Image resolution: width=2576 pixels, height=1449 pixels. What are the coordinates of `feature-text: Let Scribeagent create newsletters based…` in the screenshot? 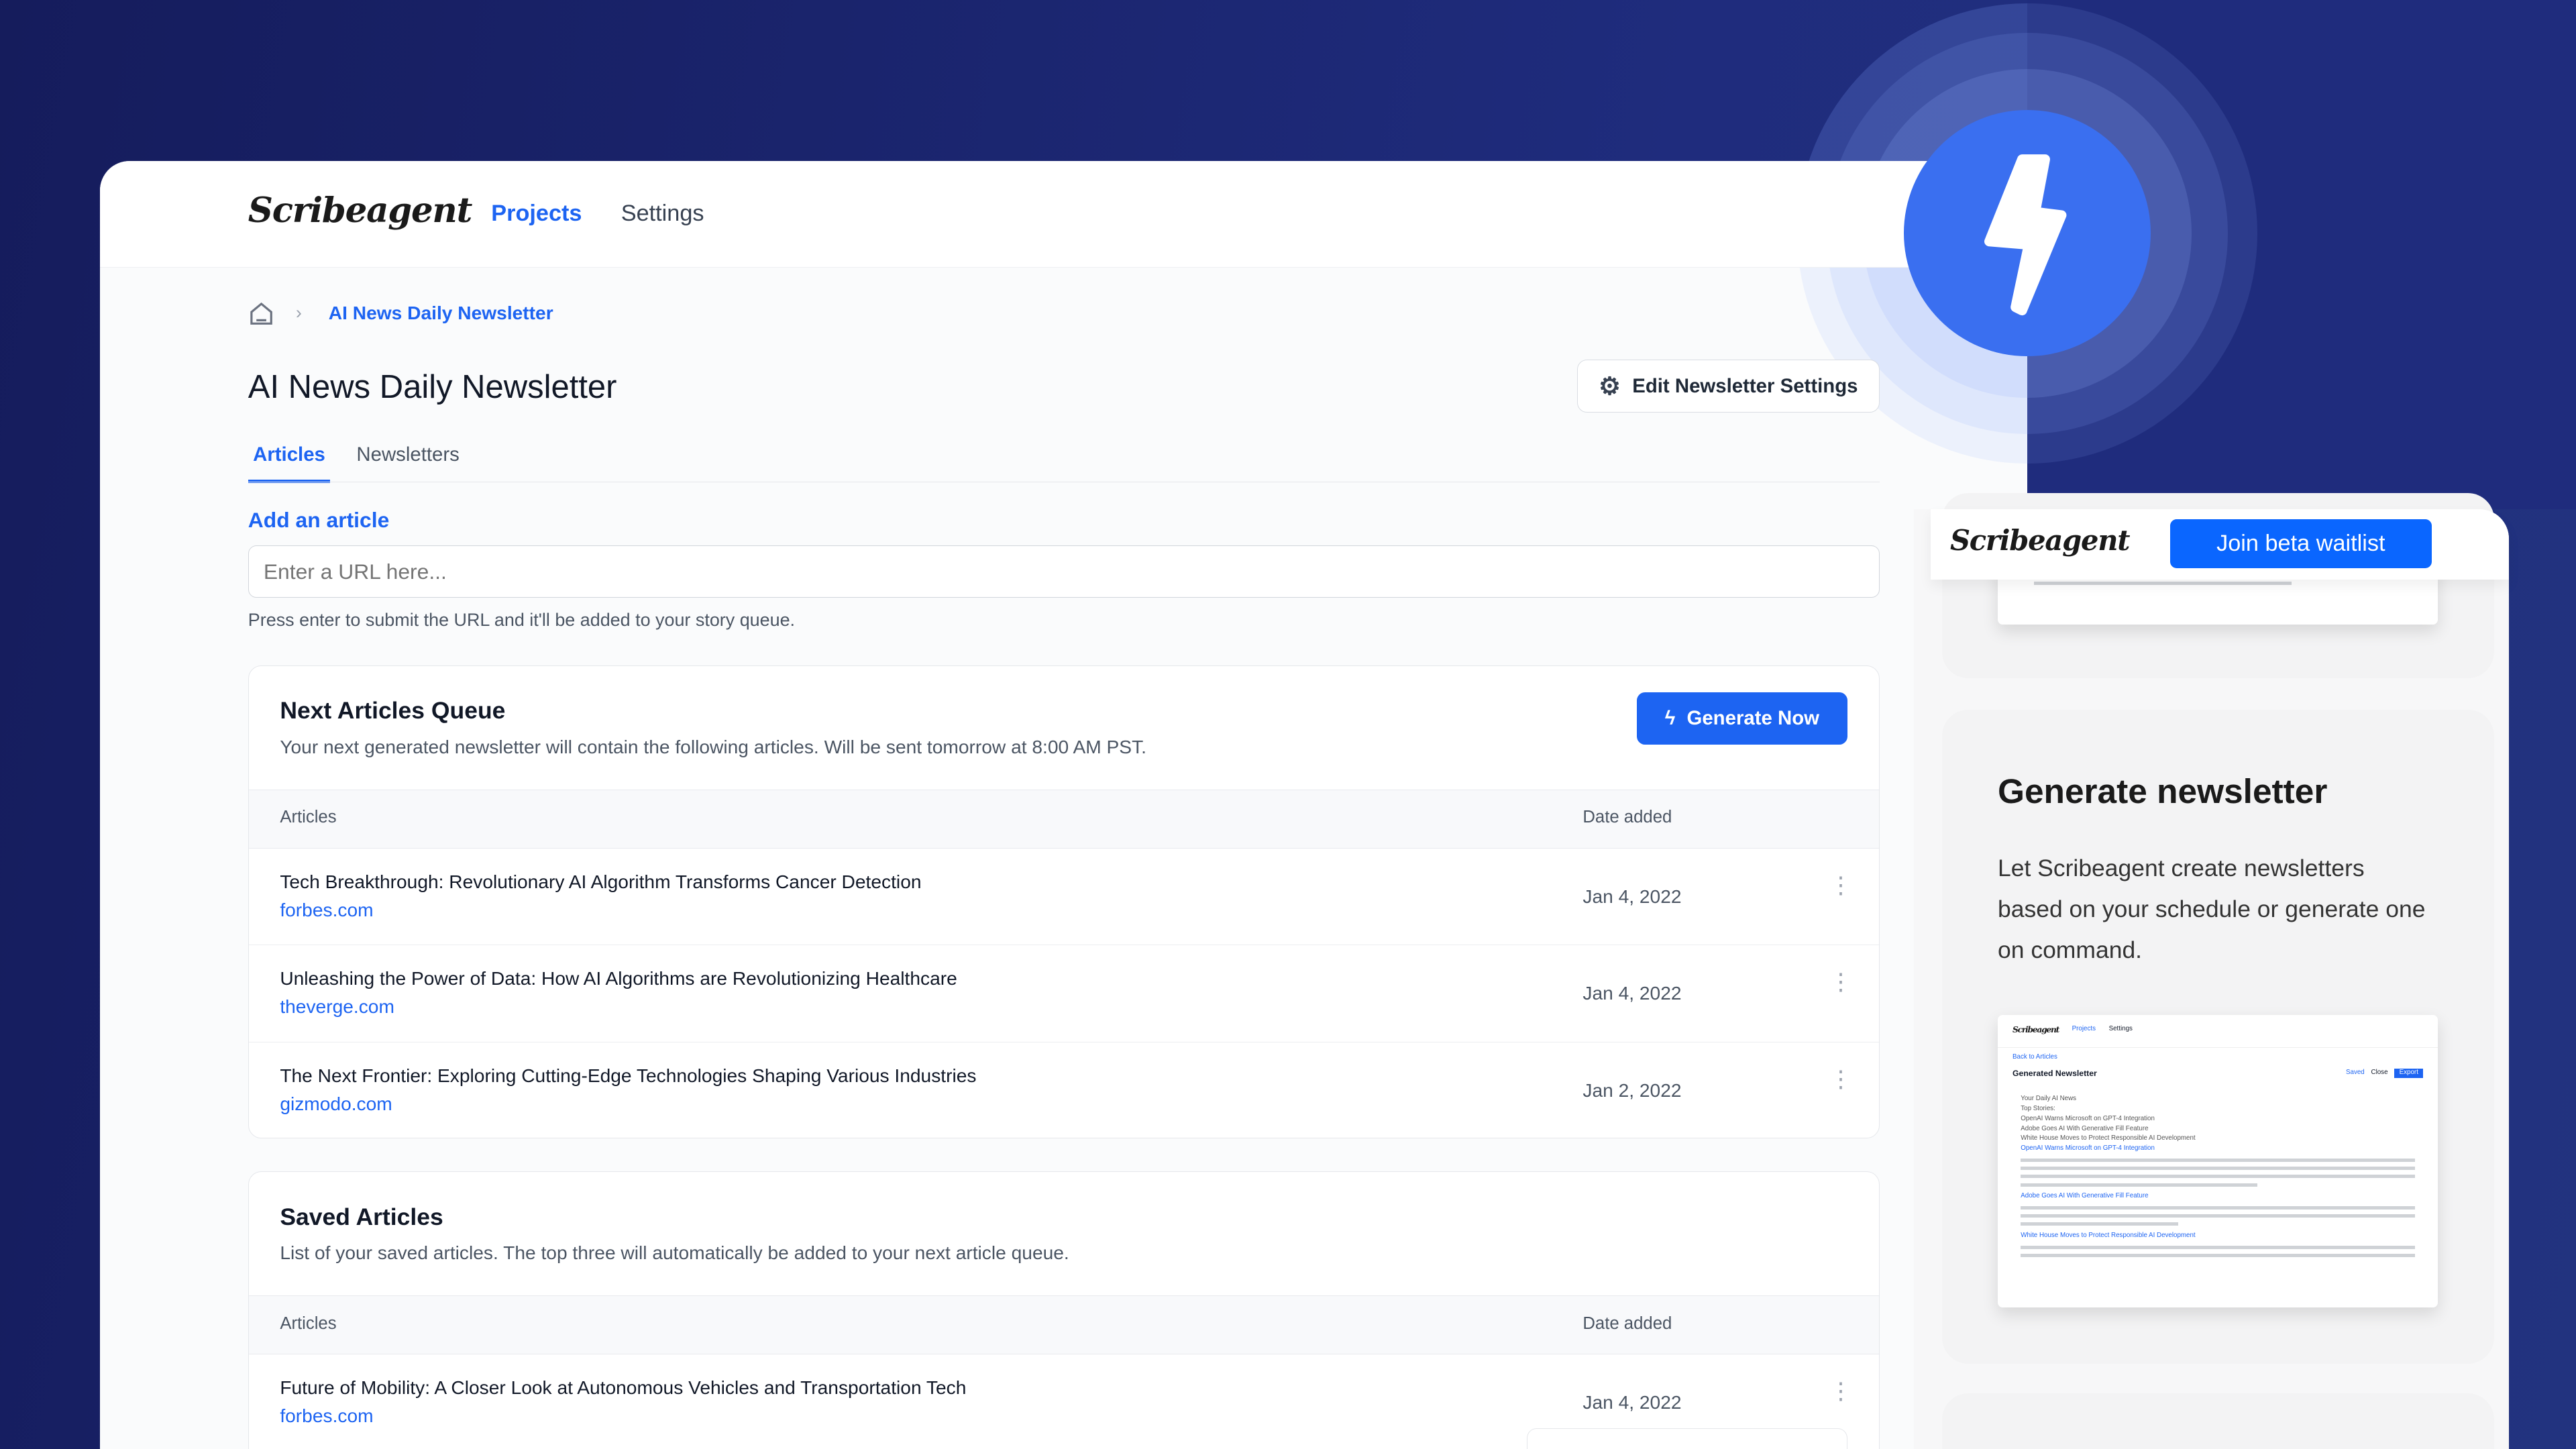 It's located at (2211, 909).